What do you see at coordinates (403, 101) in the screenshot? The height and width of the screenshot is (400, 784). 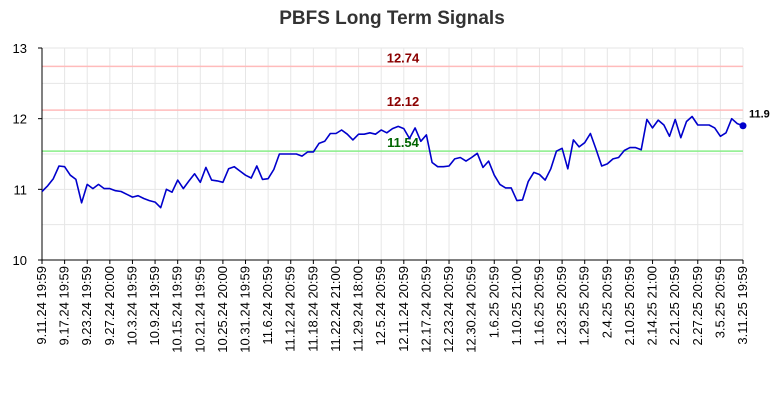 I see `reference-line-label: 12.12` at bounding box center [403, 101].